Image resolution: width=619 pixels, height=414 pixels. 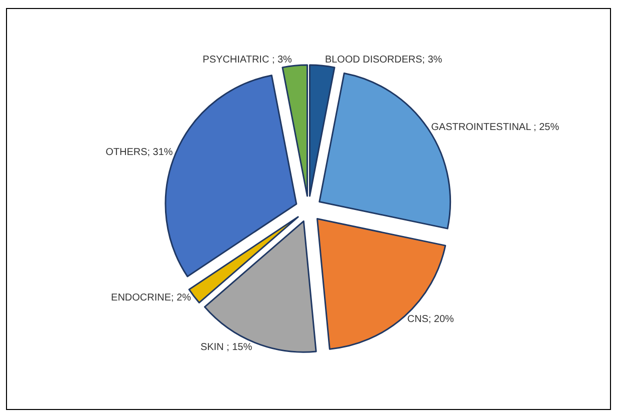 I want to click on slice-label: ENDOCRINE; 2%, so click(x=151, y=298).